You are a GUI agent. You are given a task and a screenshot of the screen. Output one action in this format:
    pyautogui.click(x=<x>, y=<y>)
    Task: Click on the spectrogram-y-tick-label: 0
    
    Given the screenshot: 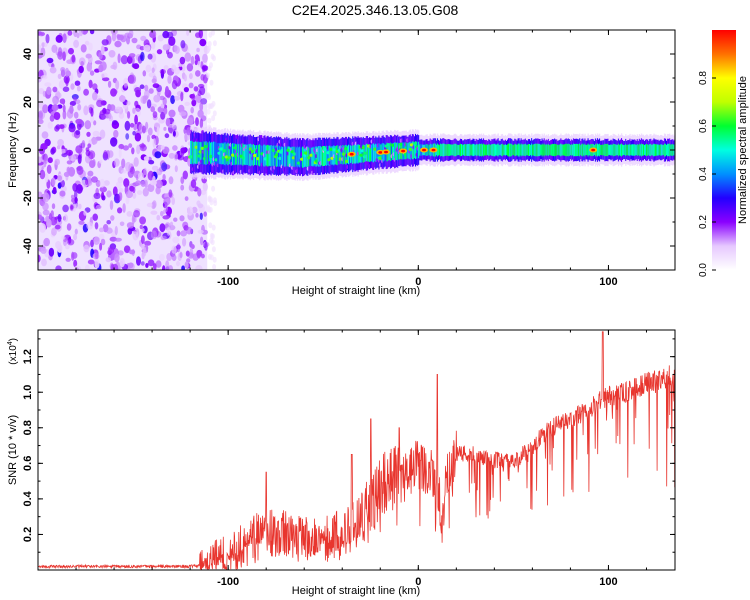 What is the action you would take?
    pyautogui.click(x=28, y=150)
    